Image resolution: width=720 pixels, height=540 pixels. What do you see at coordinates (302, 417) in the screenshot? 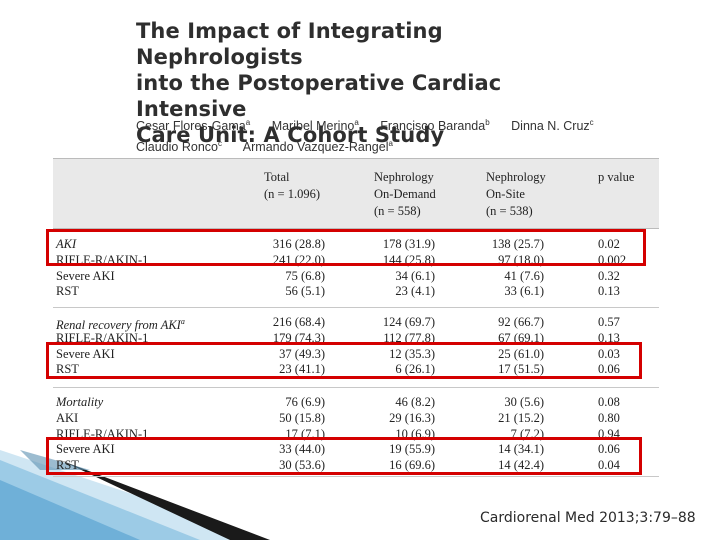
I see `cell-total: 50 (15.8)` at bounding box center [302, 417].